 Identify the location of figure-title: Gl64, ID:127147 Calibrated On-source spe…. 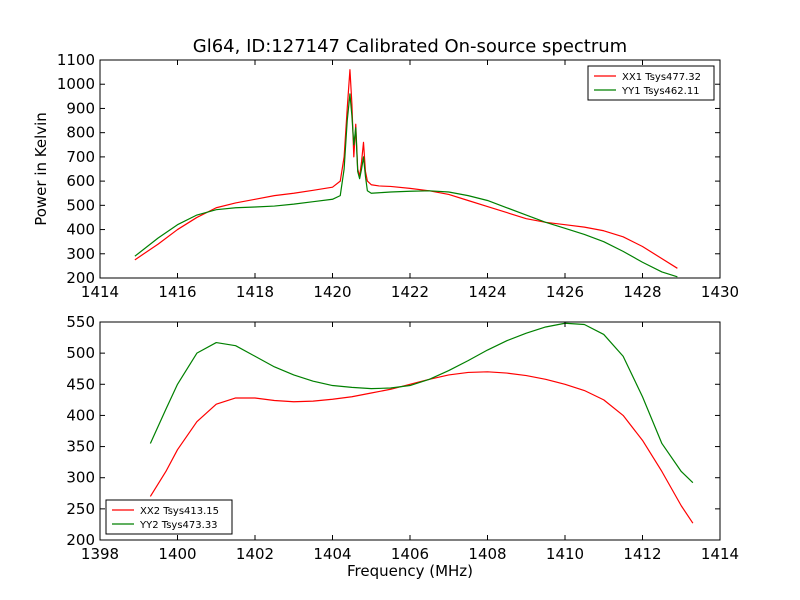
(410, 46).